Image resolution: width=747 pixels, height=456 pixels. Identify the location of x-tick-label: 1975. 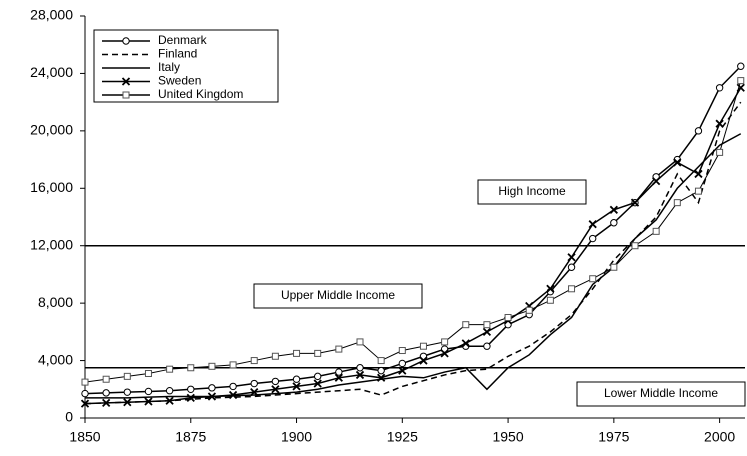
(613, 437).